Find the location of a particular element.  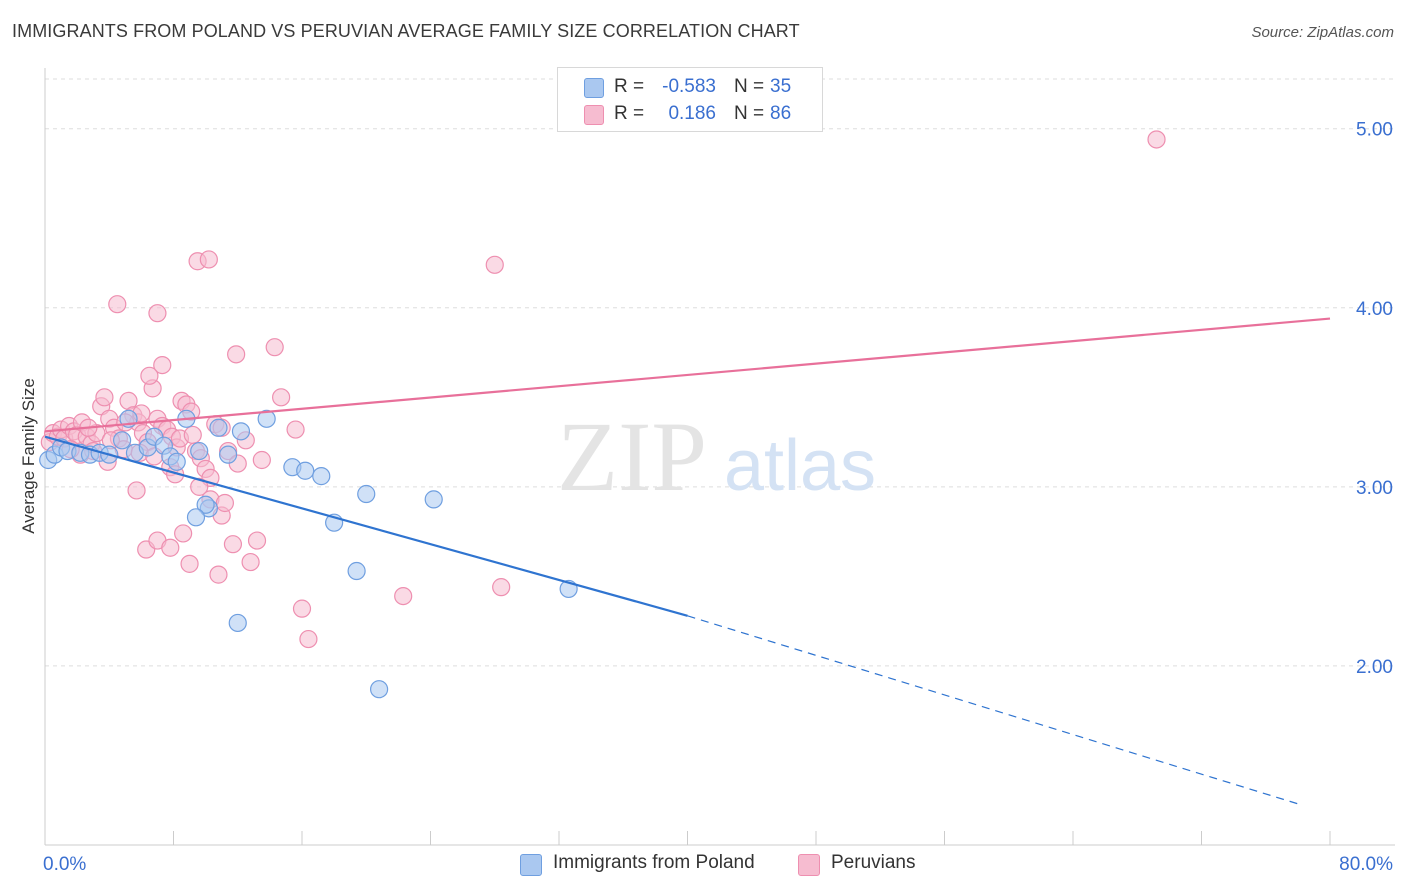

legend-label-poland: Immigrants from Poland is located at coordinates (654, 862).